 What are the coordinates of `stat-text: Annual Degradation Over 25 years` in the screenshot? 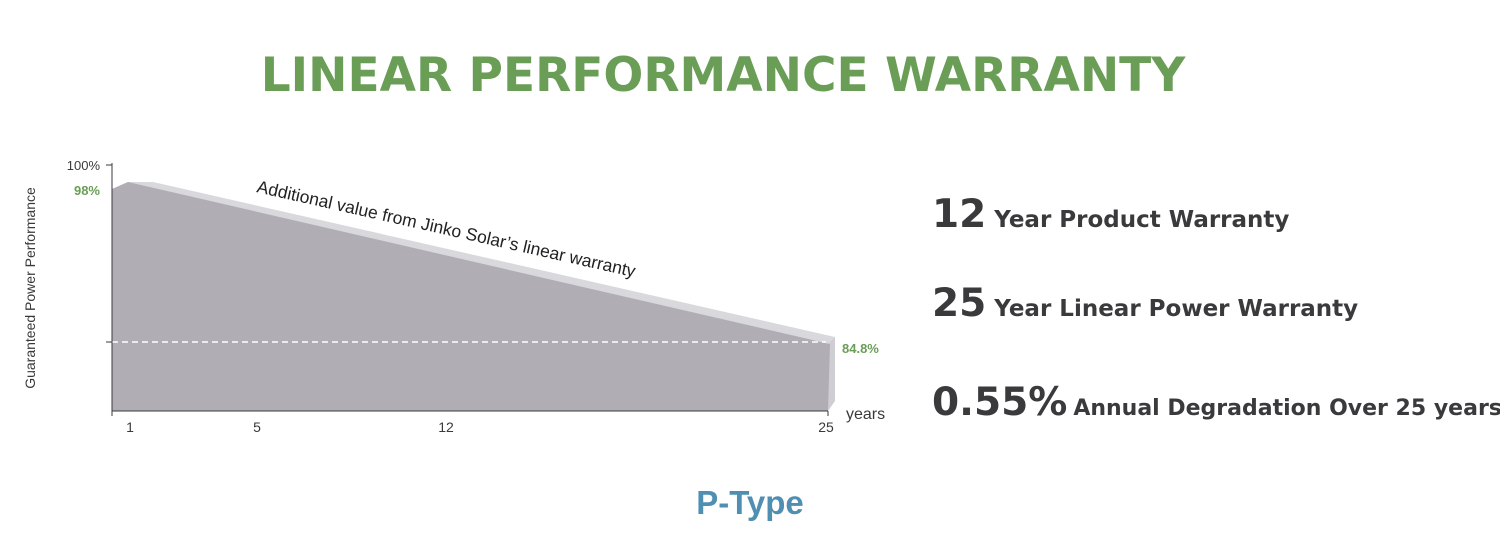 It's located at (1286, 408).